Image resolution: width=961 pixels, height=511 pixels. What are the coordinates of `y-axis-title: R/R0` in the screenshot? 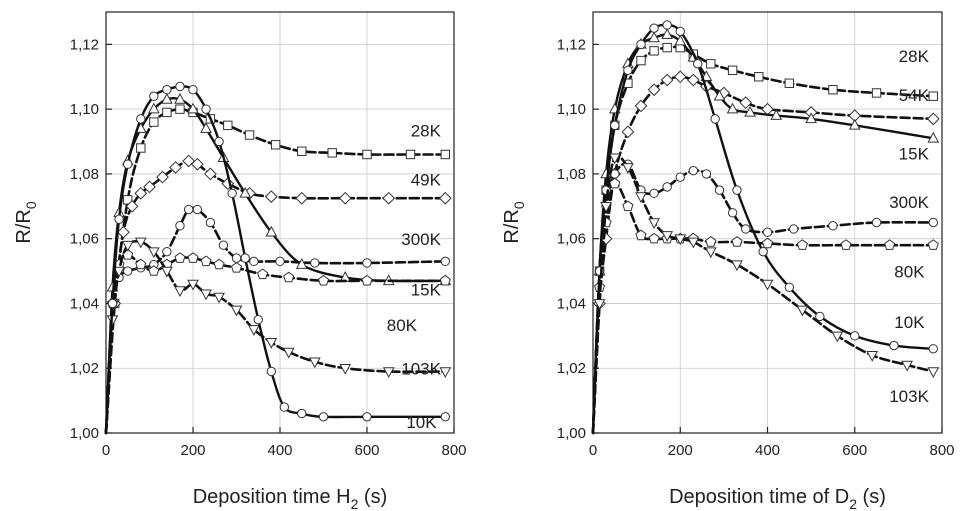 It's located at (514, 222).